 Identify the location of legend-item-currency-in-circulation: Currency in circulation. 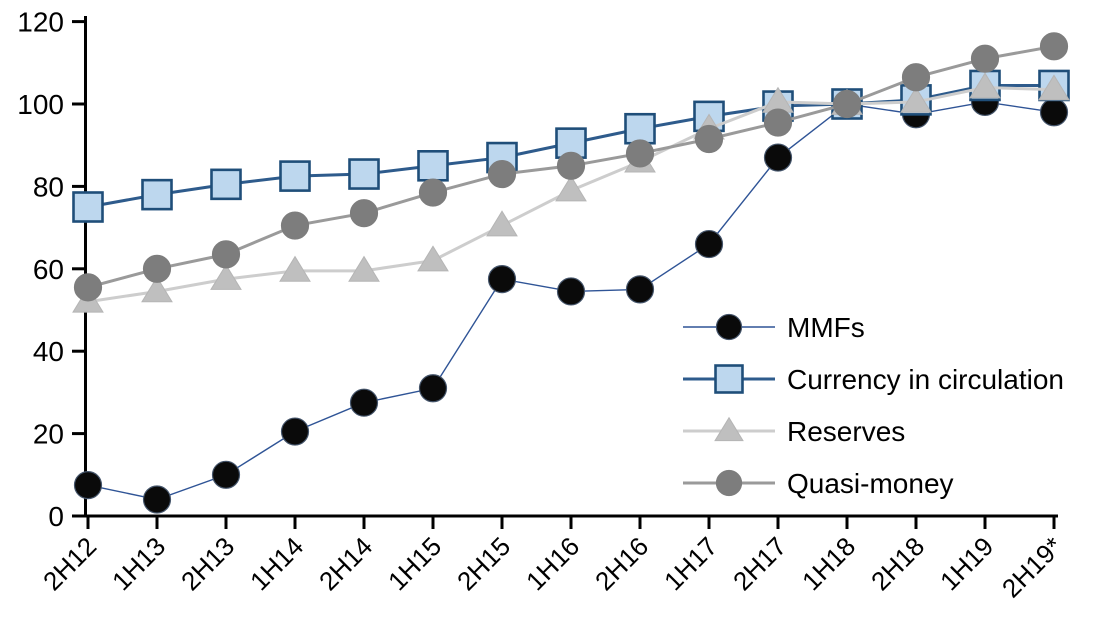
(873, 379).